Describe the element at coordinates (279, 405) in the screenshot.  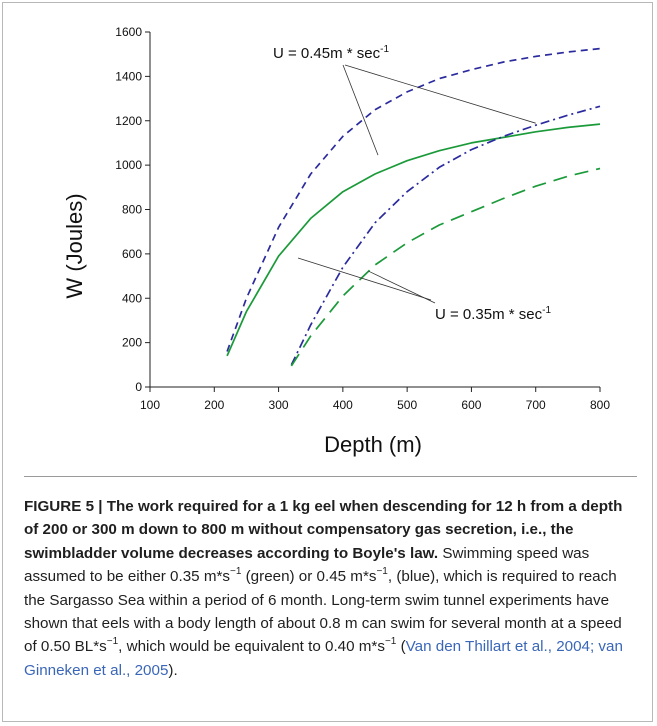
I see `x-tick-label: 300` at that location.